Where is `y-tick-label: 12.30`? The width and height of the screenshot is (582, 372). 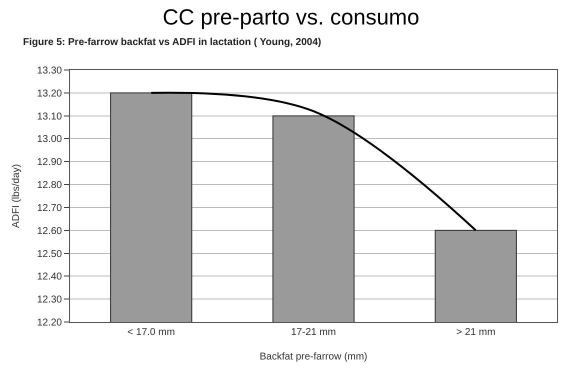 y-tick-label: 12.30 is located at coordinates (49, 300).